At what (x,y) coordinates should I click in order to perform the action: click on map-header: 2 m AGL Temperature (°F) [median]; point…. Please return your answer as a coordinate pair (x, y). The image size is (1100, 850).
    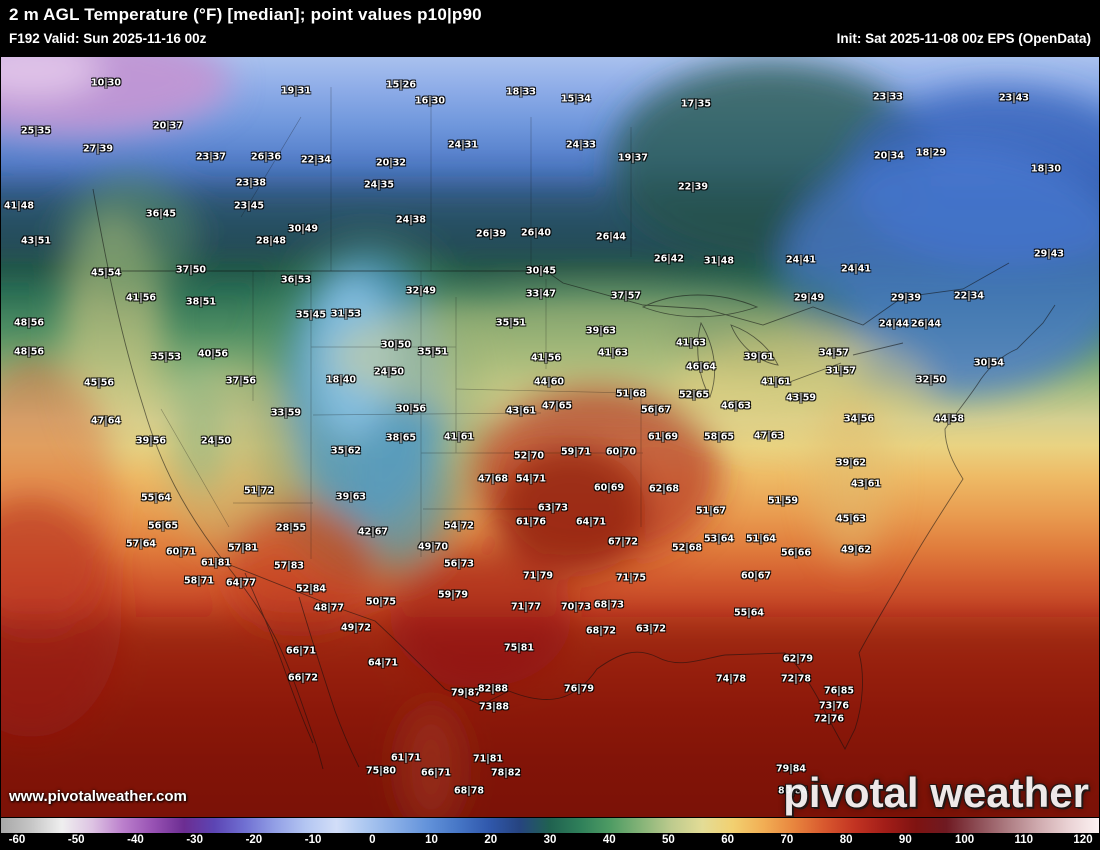
    Looking at the image, I should click on (550, 29).